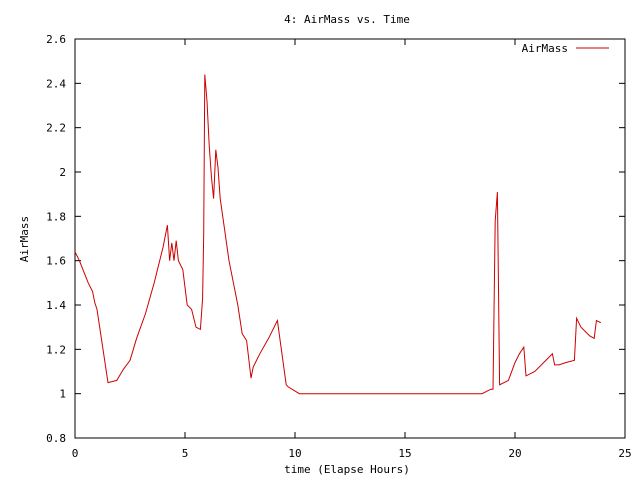 The height and width of the screenshot is (480, 640). I want to click on y-tick-label: 1, so click(62, 394).